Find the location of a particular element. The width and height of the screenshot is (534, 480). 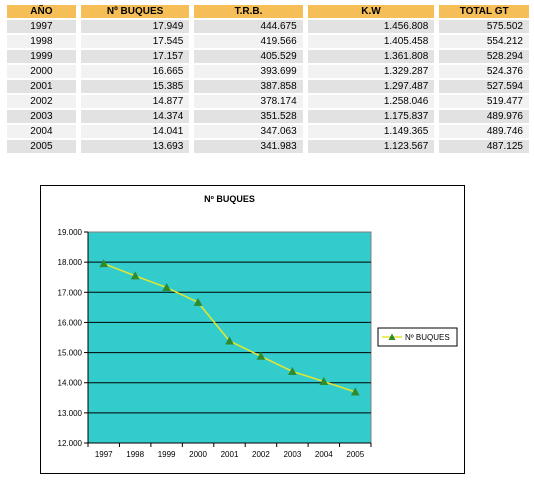

table-row: 2000 16.665 393.699 1.329.287 524.376 is located at coordinates (268, 71).